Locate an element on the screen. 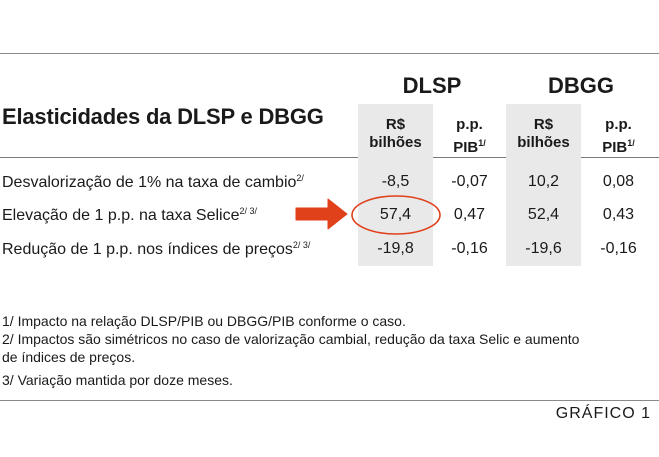 This screenshot has width=659, height=457. row-label-cambio: Desvalorização de 1% na taxa de cambio2/ is located at coordinates (153, 182).